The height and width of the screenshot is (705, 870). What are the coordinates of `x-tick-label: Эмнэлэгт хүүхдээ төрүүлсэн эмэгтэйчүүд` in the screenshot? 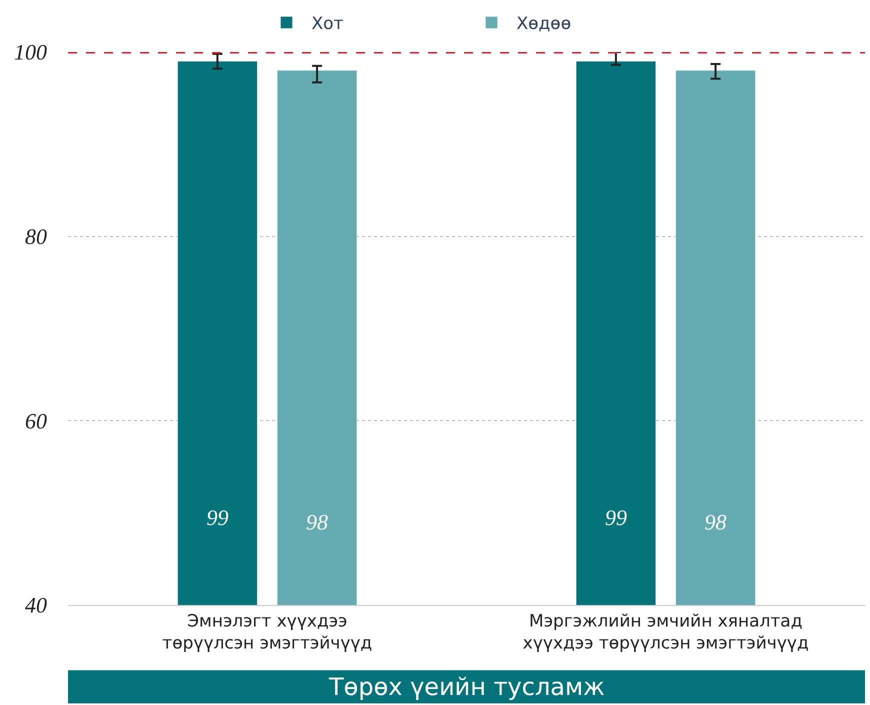 It's located at (267, 632).